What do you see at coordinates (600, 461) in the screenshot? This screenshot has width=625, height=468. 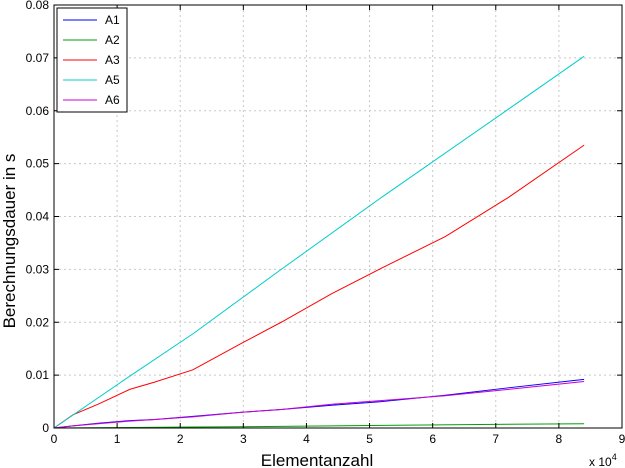 I see `x-exponent-base: x 10` at bounding box center [600, 461].